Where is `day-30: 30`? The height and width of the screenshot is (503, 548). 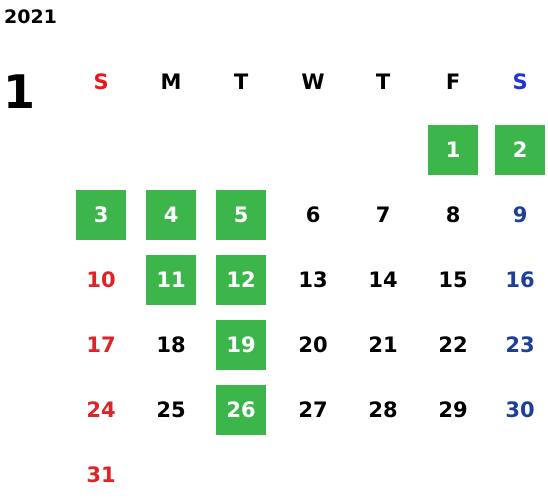
day-30: 30 is located at coordinates (520, 410).